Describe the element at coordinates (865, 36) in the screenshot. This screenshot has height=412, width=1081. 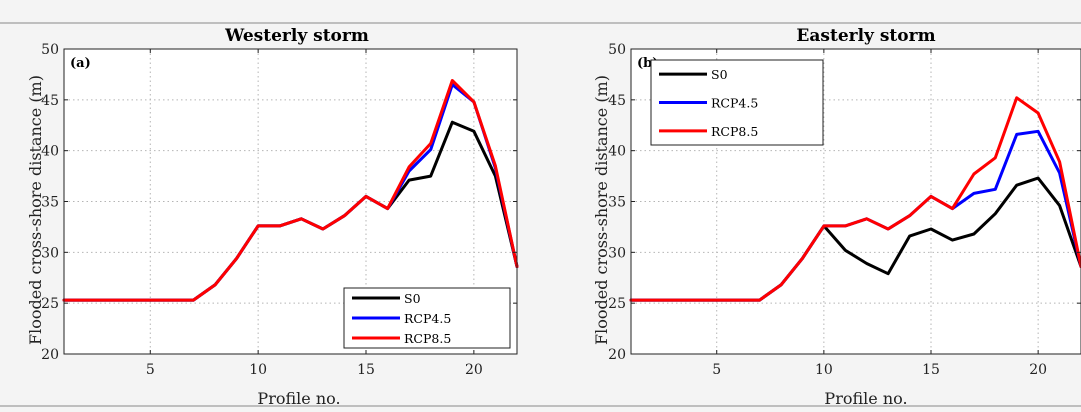
I see `chart-title-b: Easterly storm` at that location.